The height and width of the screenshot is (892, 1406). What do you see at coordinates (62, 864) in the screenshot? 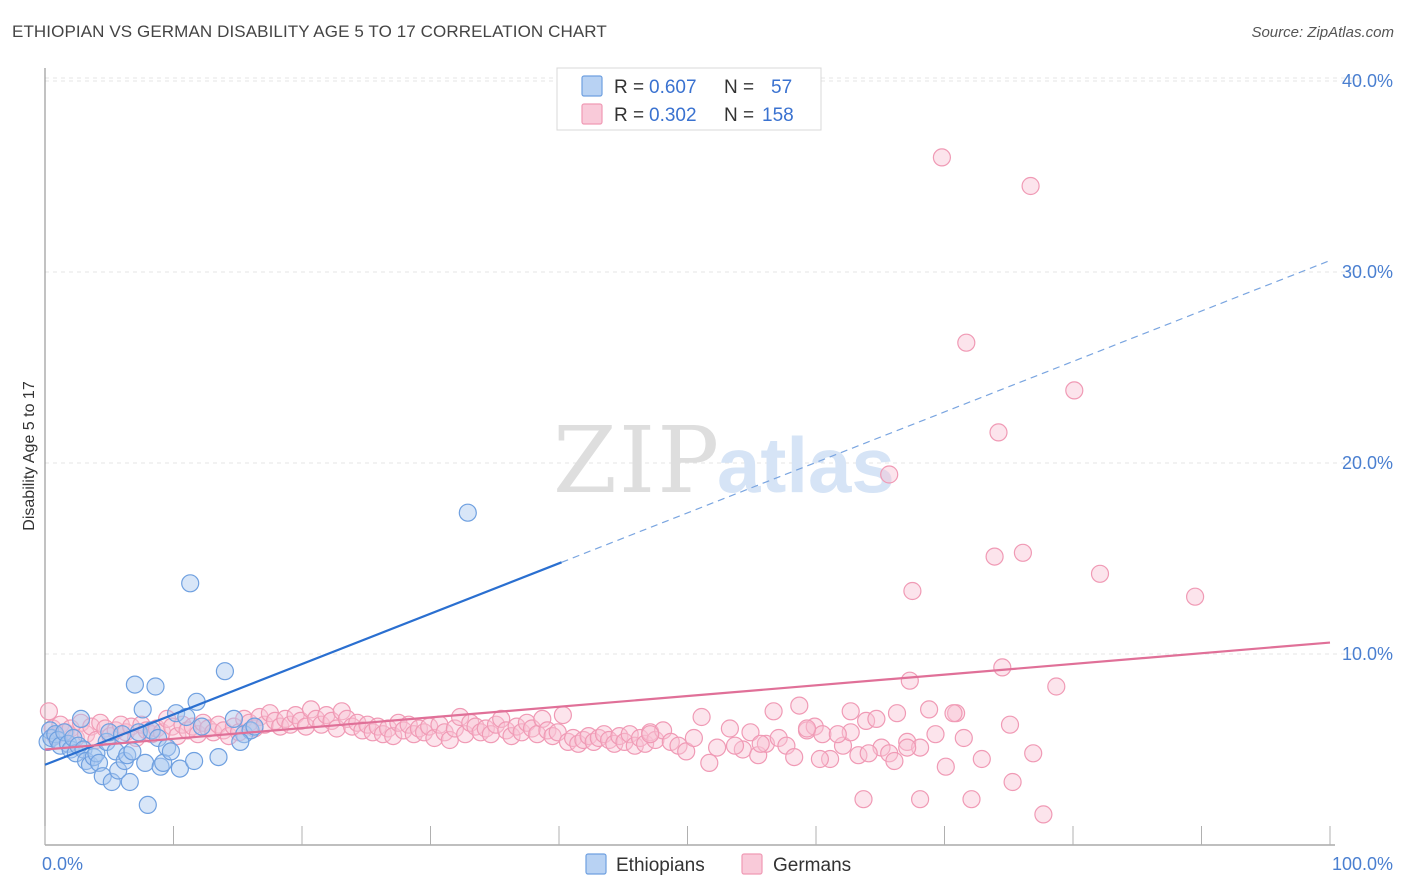
I see `x-tick-label-0: 0.0%` at bounding box center [62, 864].